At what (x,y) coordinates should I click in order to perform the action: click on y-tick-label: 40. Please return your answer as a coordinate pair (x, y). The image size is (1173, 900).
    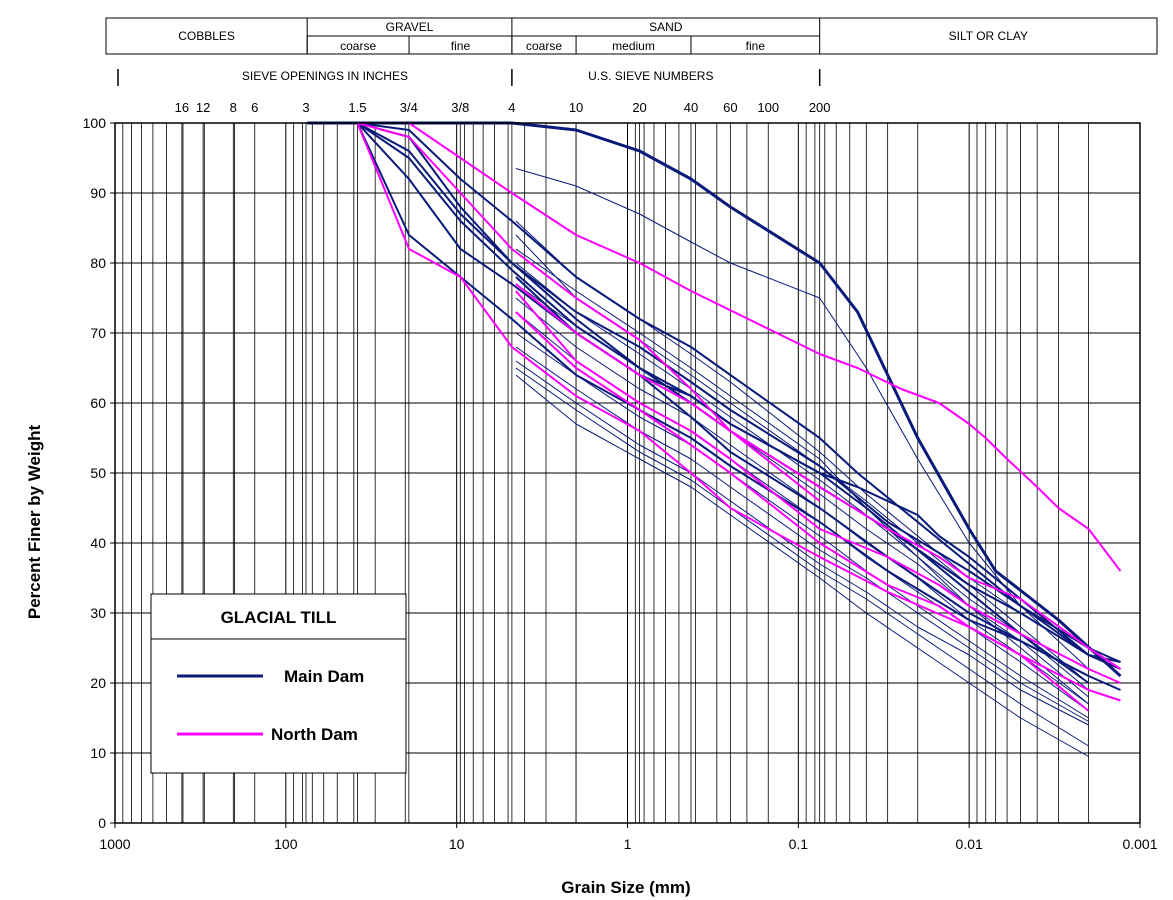
    Looking at the image, I should click on (98, 543).